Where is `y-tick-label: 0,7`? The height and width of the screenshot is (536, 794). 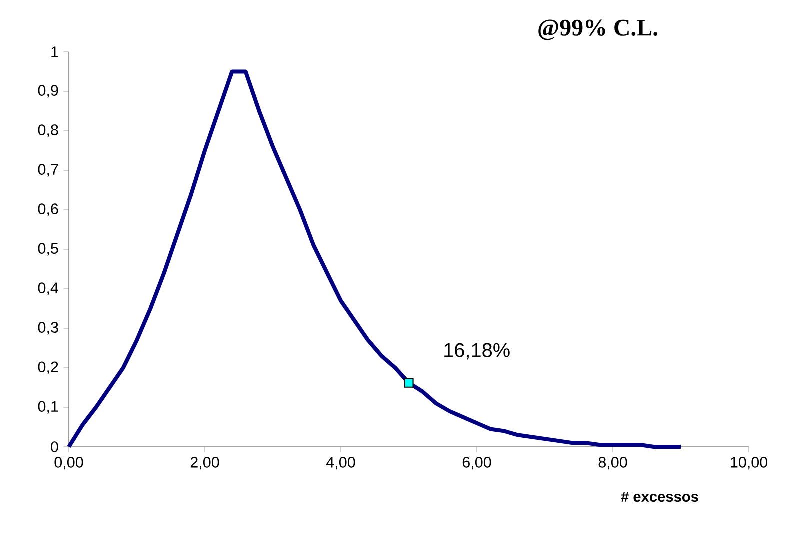
y-tick-label: 0,7 is located at coordinates (48, 170).